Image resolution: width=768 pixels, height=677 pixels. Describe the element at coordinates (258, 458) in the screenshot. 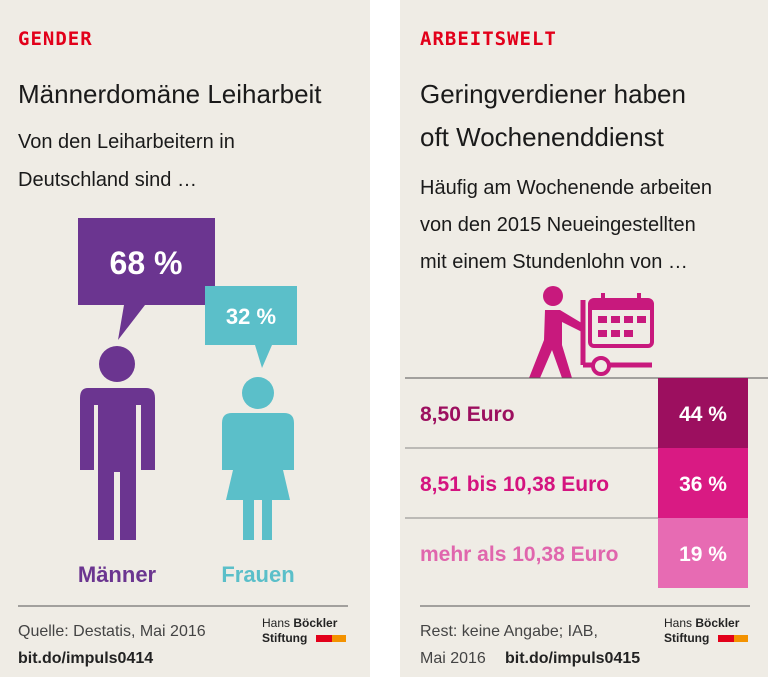

I see `woman-icon` at that location.